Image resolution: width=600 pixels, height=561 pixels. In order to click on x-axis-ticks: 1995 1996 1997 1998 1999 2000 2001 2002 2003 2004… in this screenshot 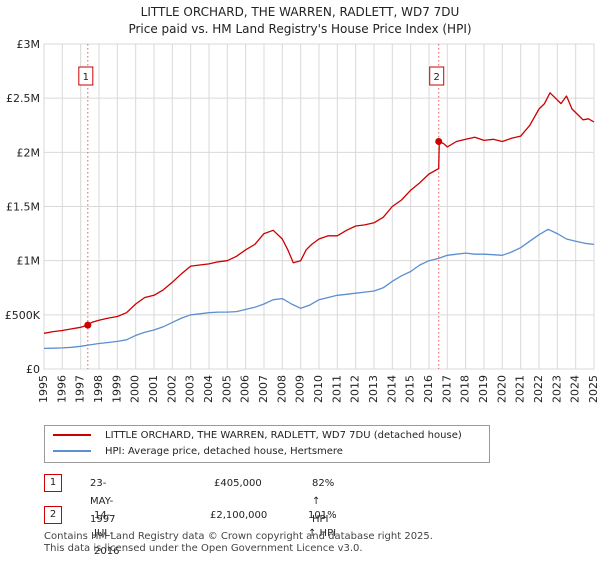, I will do `click(318, 389)`.